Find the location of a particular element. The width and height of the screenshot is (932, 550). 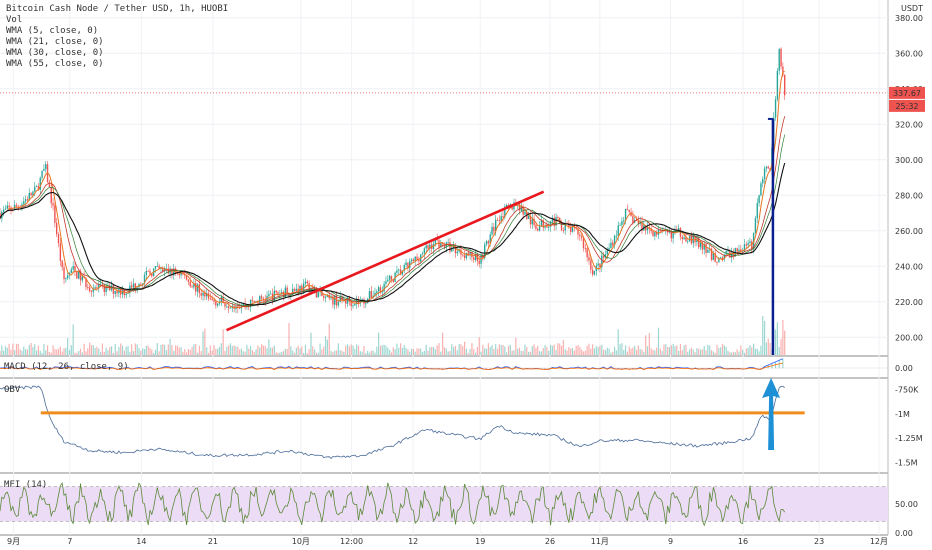

y-tick-label: 260.00 is located at coordinates (909, 231).